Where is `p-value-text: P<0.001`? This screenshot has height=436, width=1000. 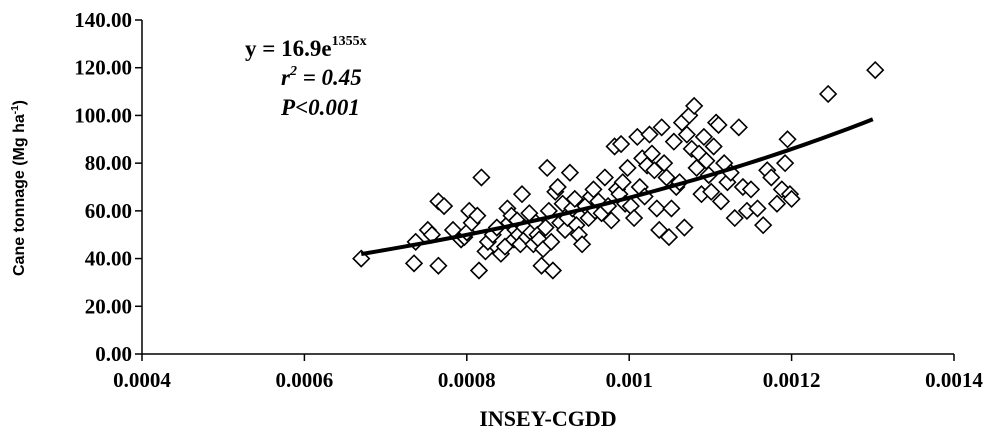 p-value-text: P<0.001 is located at coordinates (320, 107).